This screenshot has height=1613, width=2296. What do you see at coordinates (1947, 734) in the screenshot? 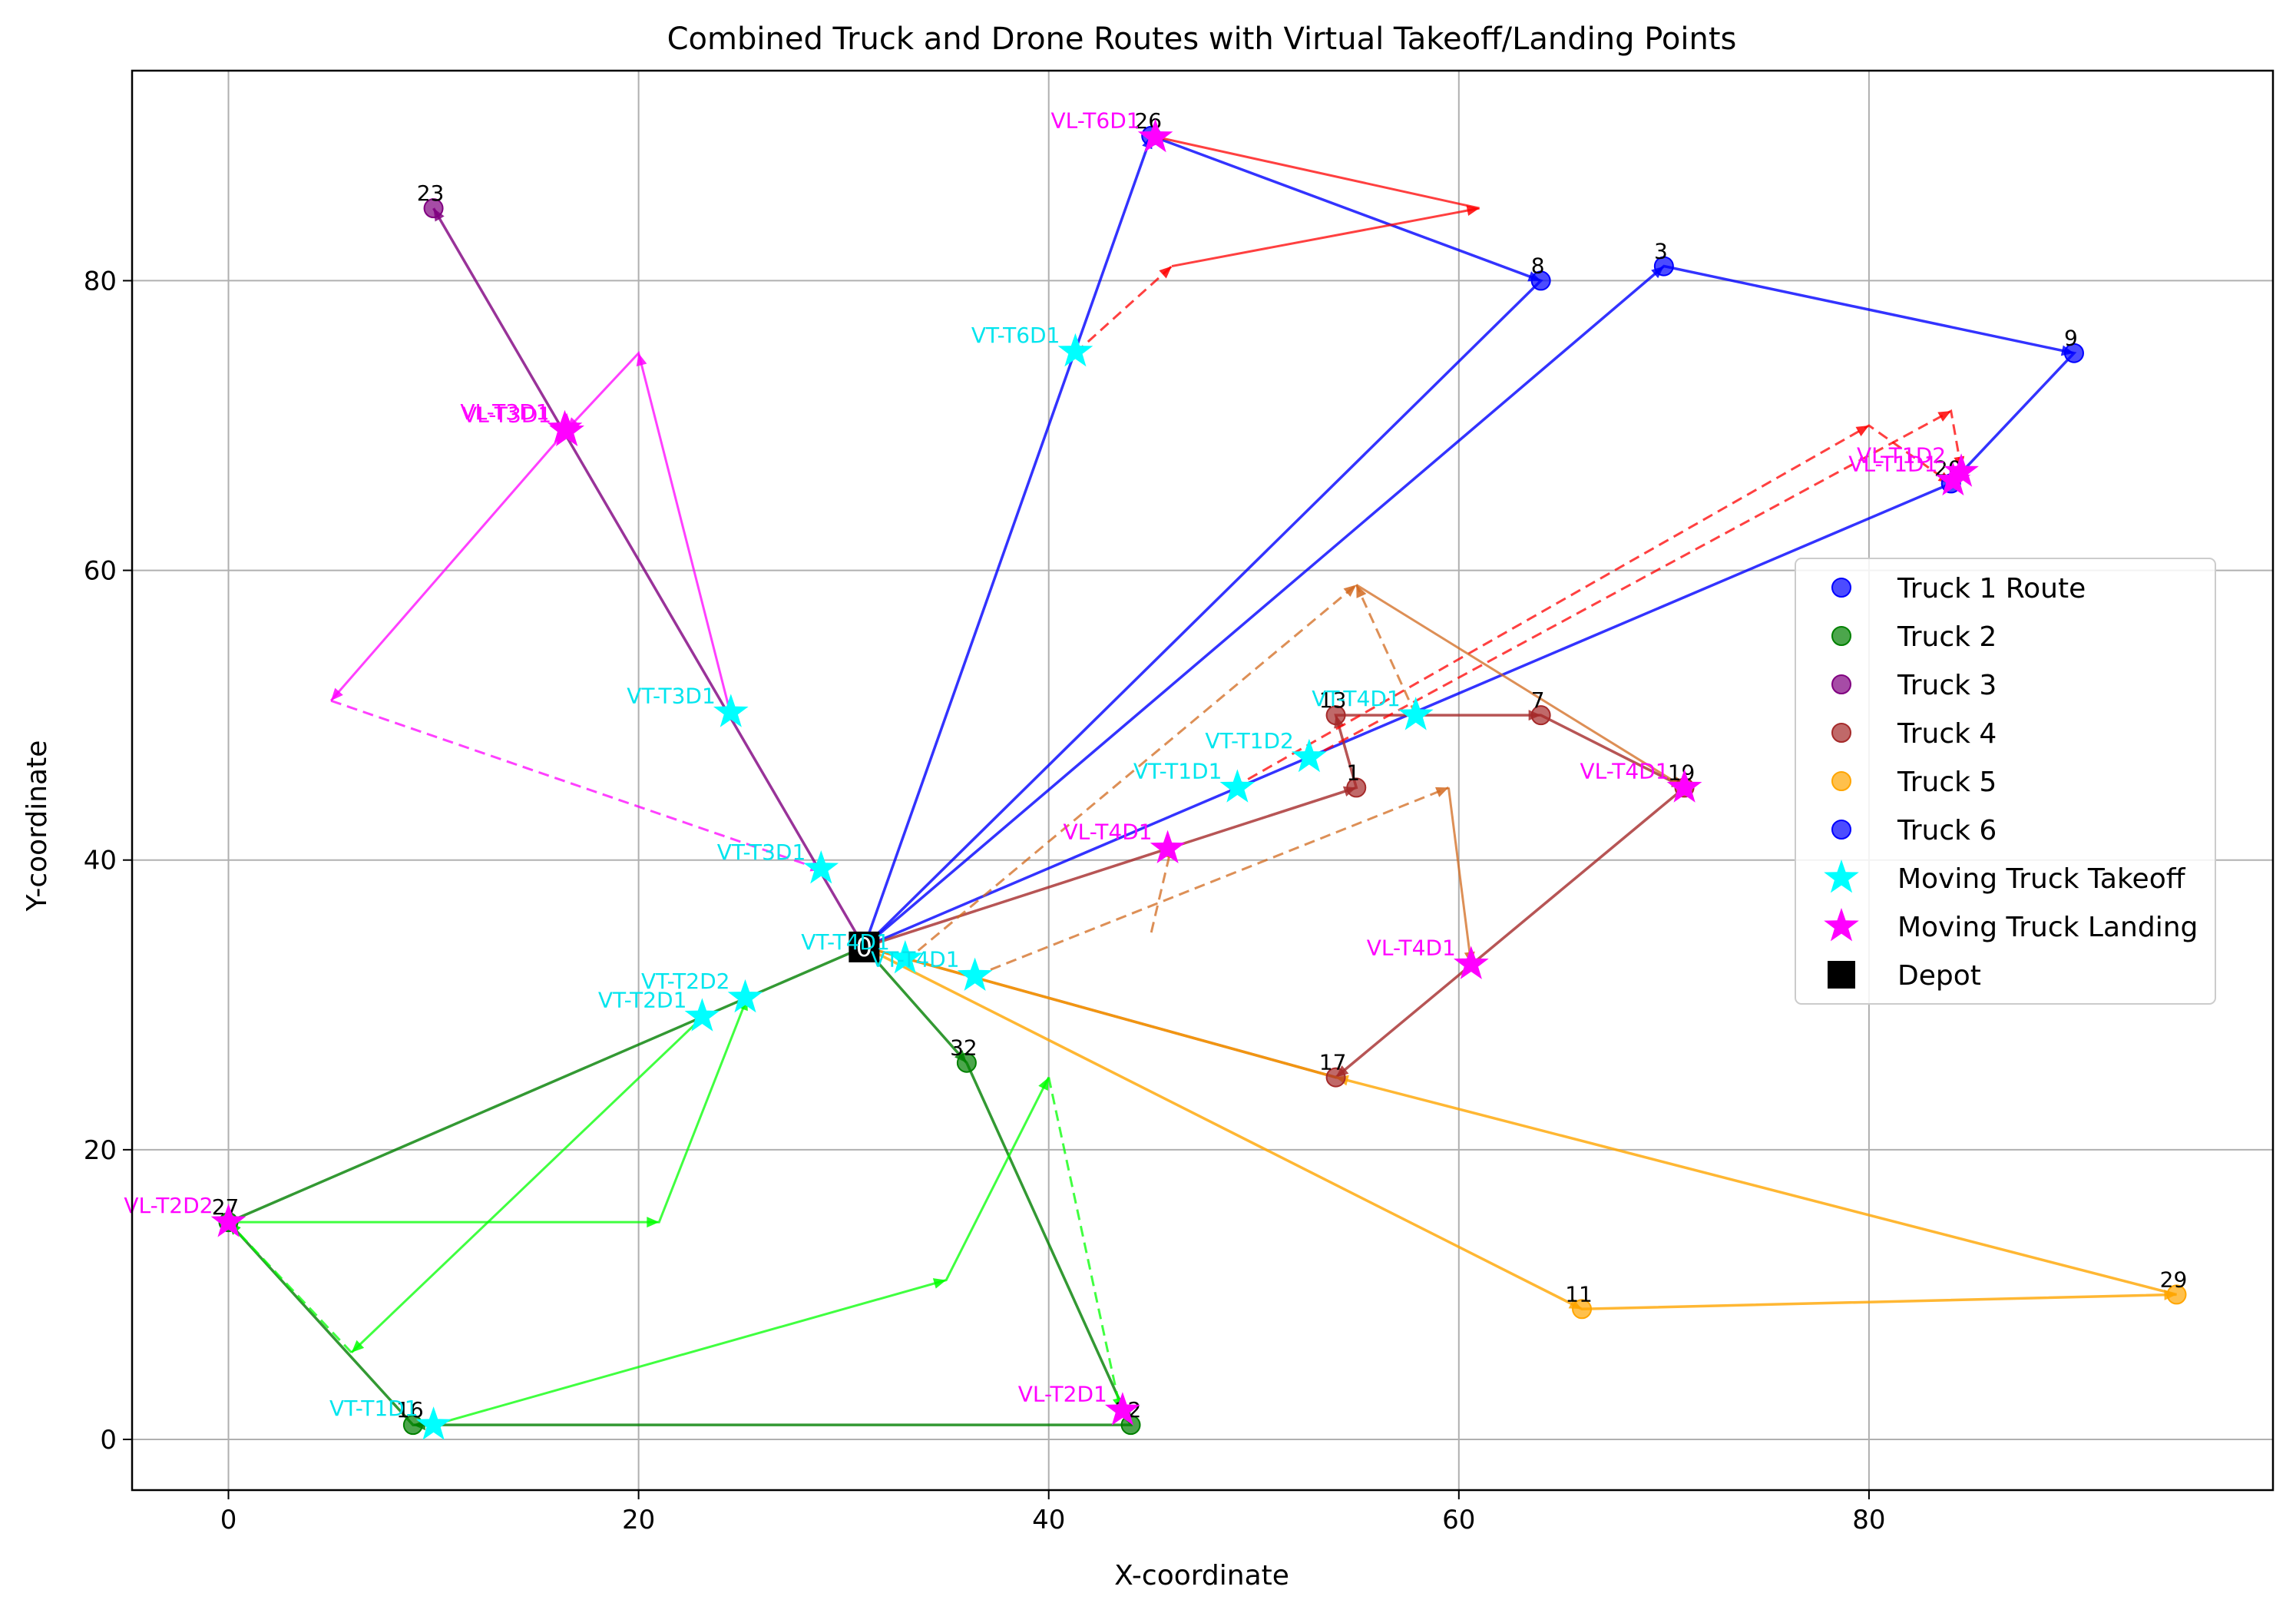
I see `legend-label: Truck 4` at bounding box center [1947, 734].